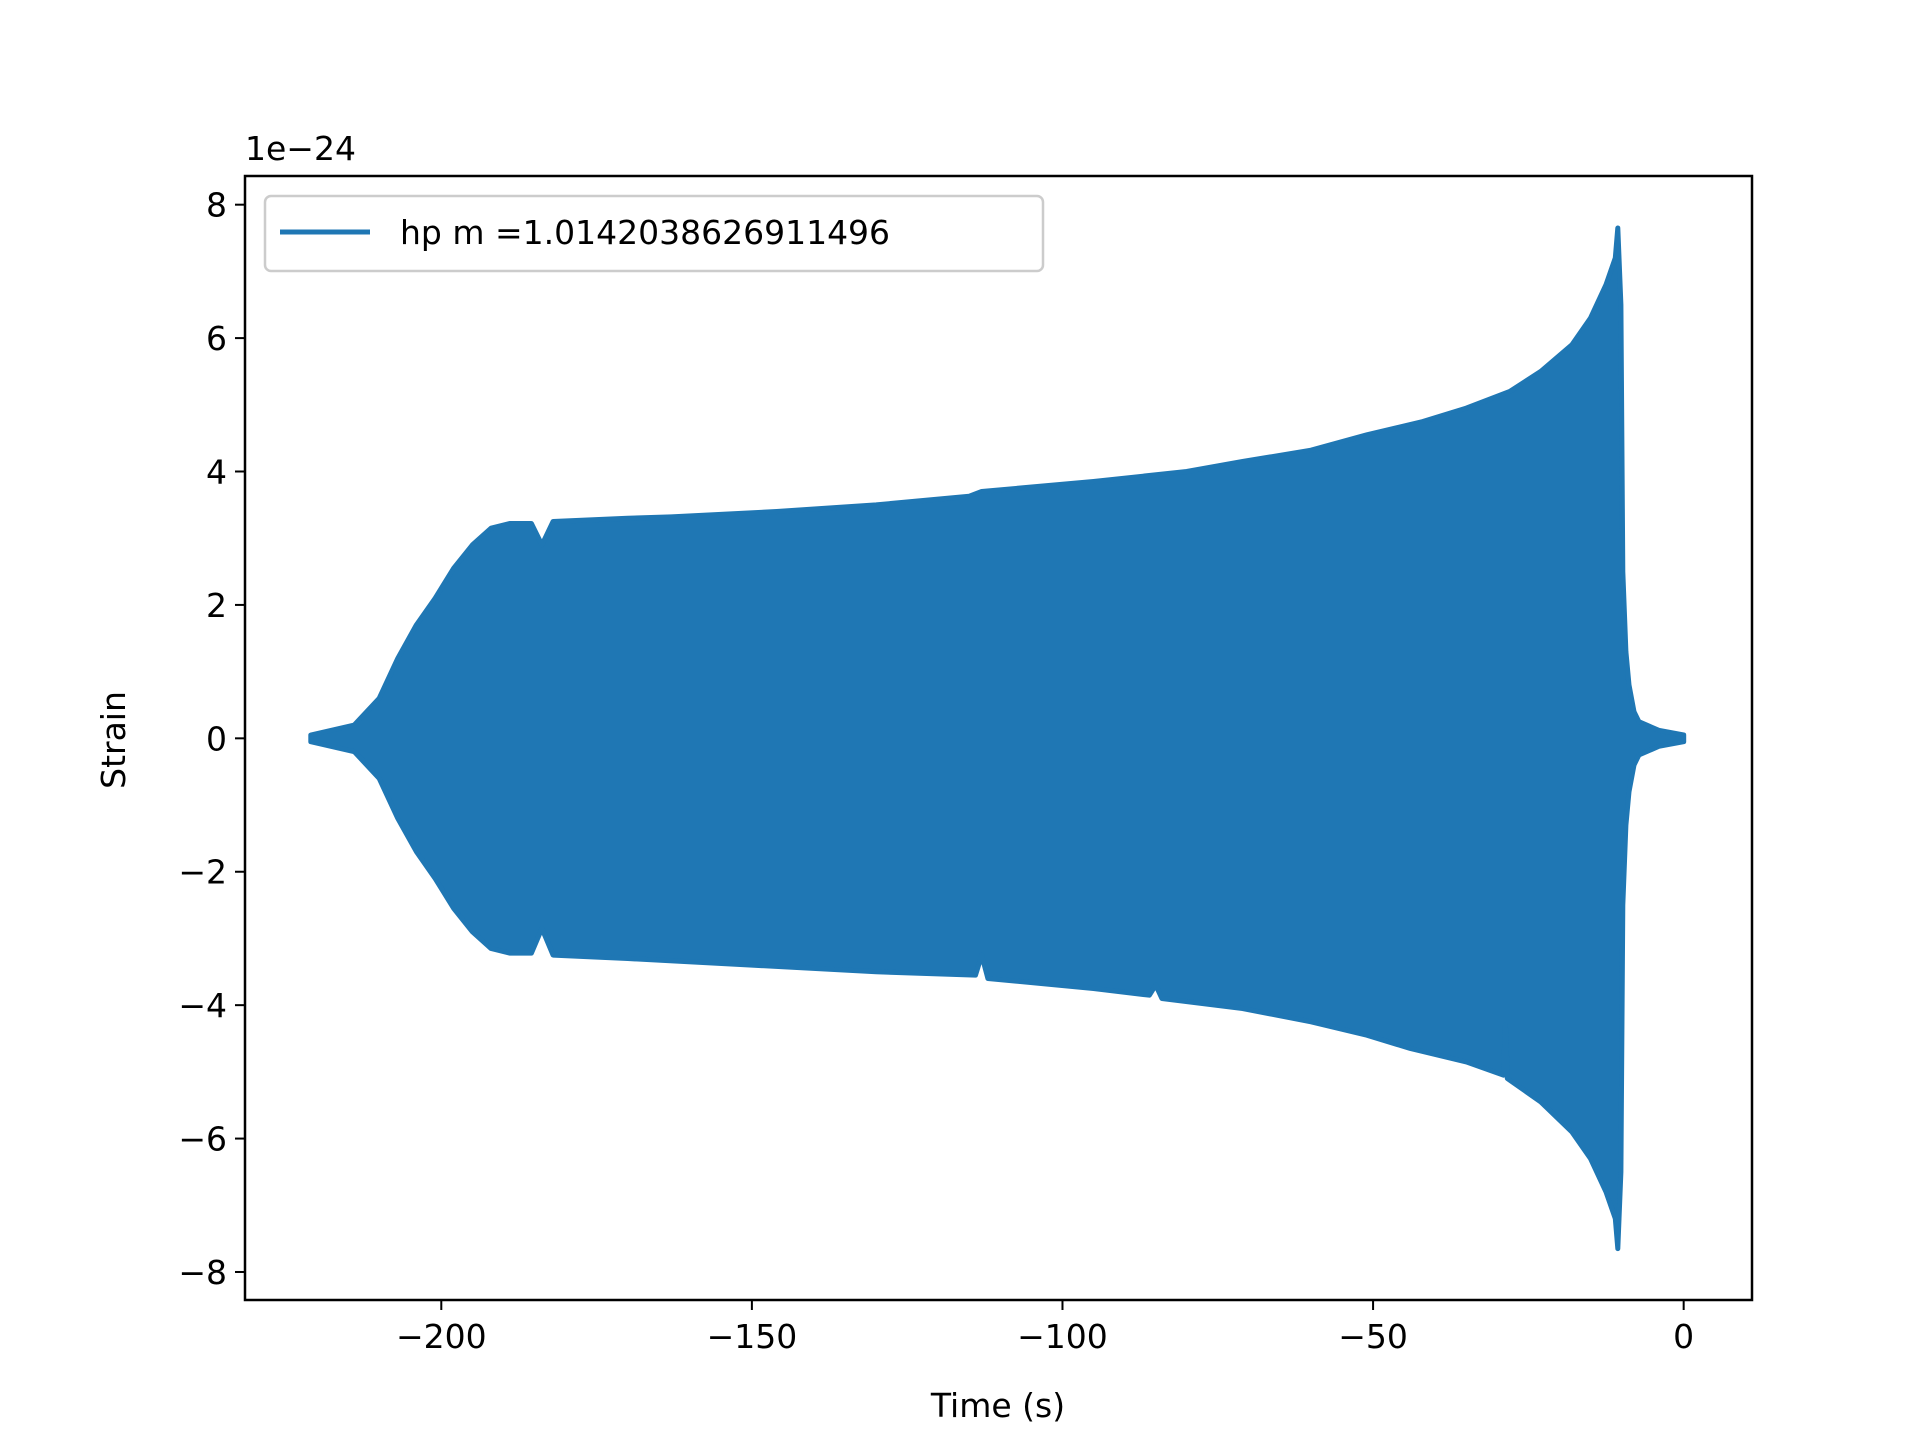  Describe the element at coordinates (202, 1005) in the screenshot. I see `y-tick-label: −4` at that location.